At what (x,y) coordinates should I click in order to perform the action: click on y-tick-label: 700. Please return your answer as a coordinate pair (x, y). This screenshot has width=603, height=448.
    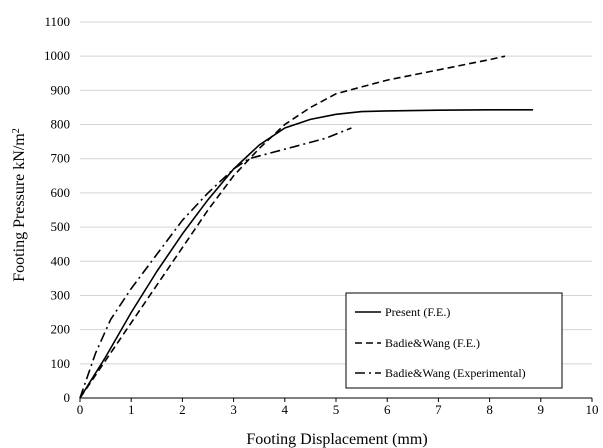
    Looking at the image, I should click on (61, 158).